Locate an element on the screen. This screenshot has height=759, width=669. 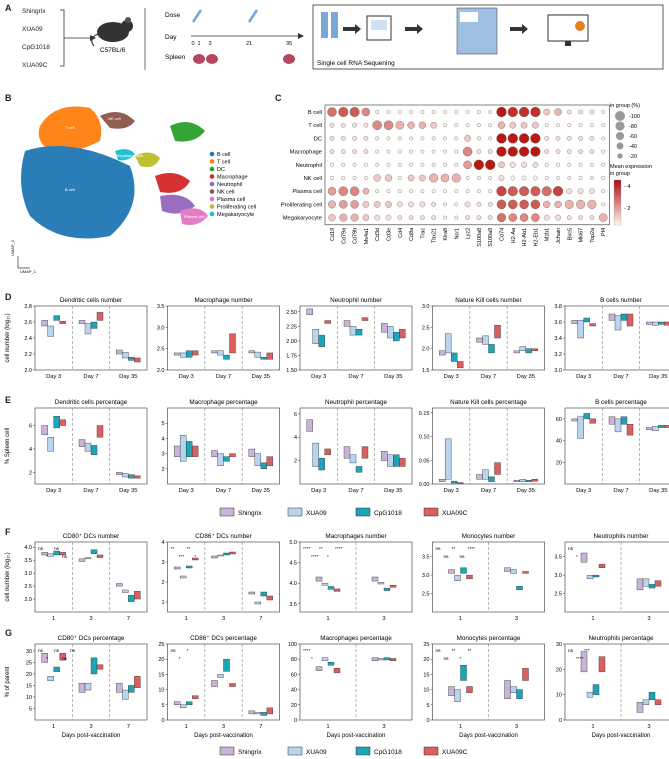
y-tick-label: 40 is located at coordinates (559, 442).